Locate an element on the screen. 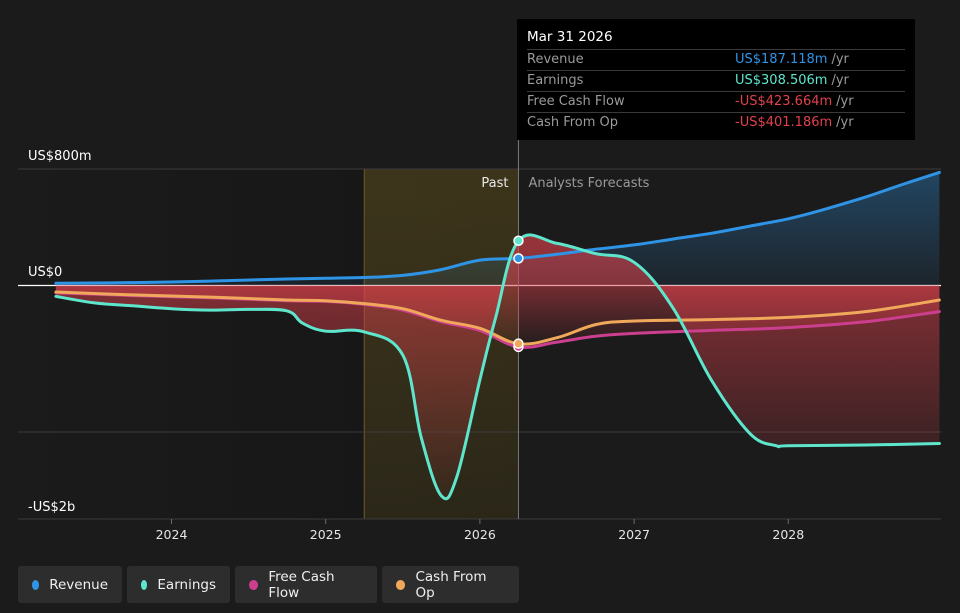 The image size is (960, 613). free-cash-flow-area is located at coordinates (497, 316).